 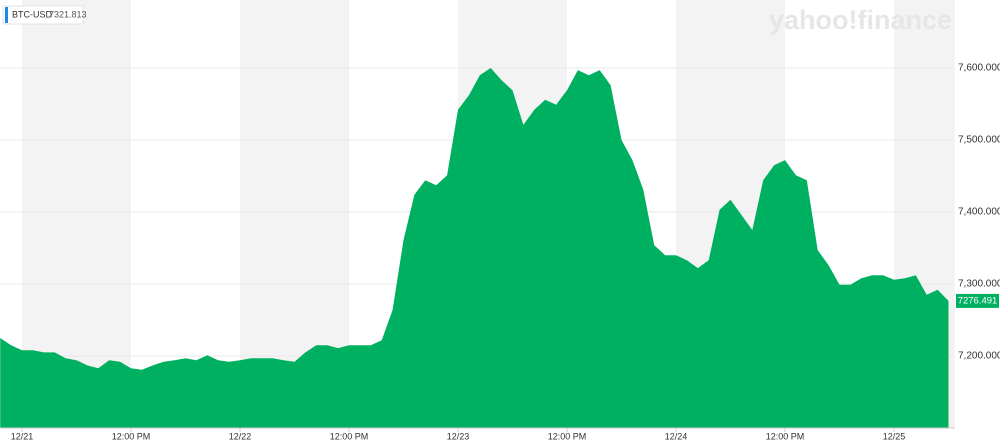 I want to click on y-tick-label: 7,200.000, so click(x=979, y=356).